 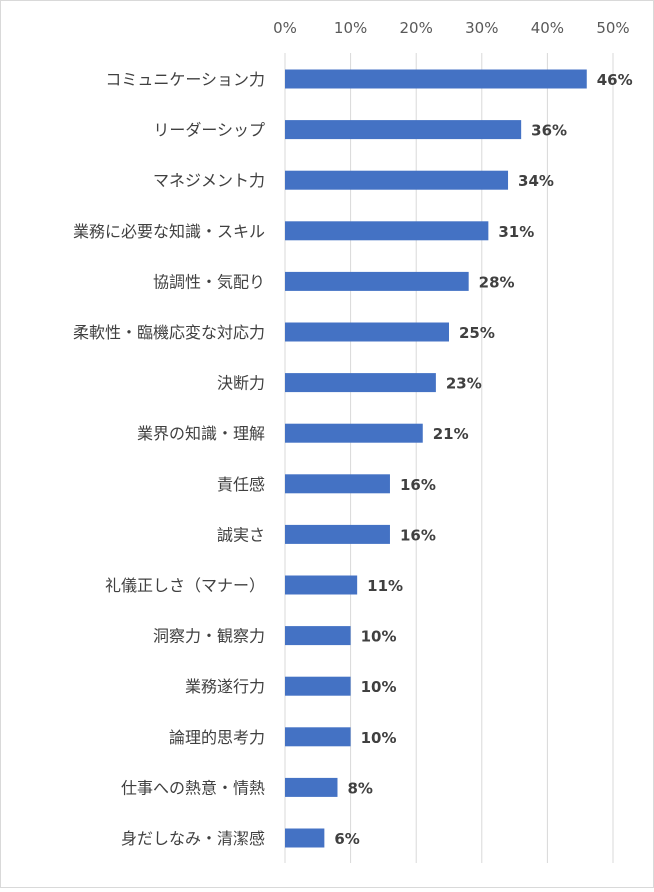 What do you see at coordinates (185, 585) in the screenshot?
I see `category-label: 礼儀正しさ（マナー）` at bounding box center [185, 585].